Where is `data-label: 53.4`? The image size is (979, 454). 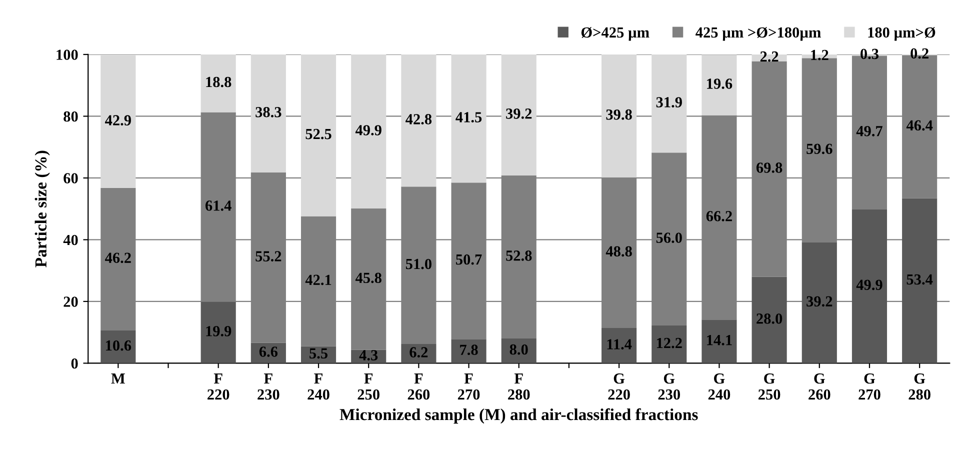 data-label: 53.4 is located at coordinates (919, 279).